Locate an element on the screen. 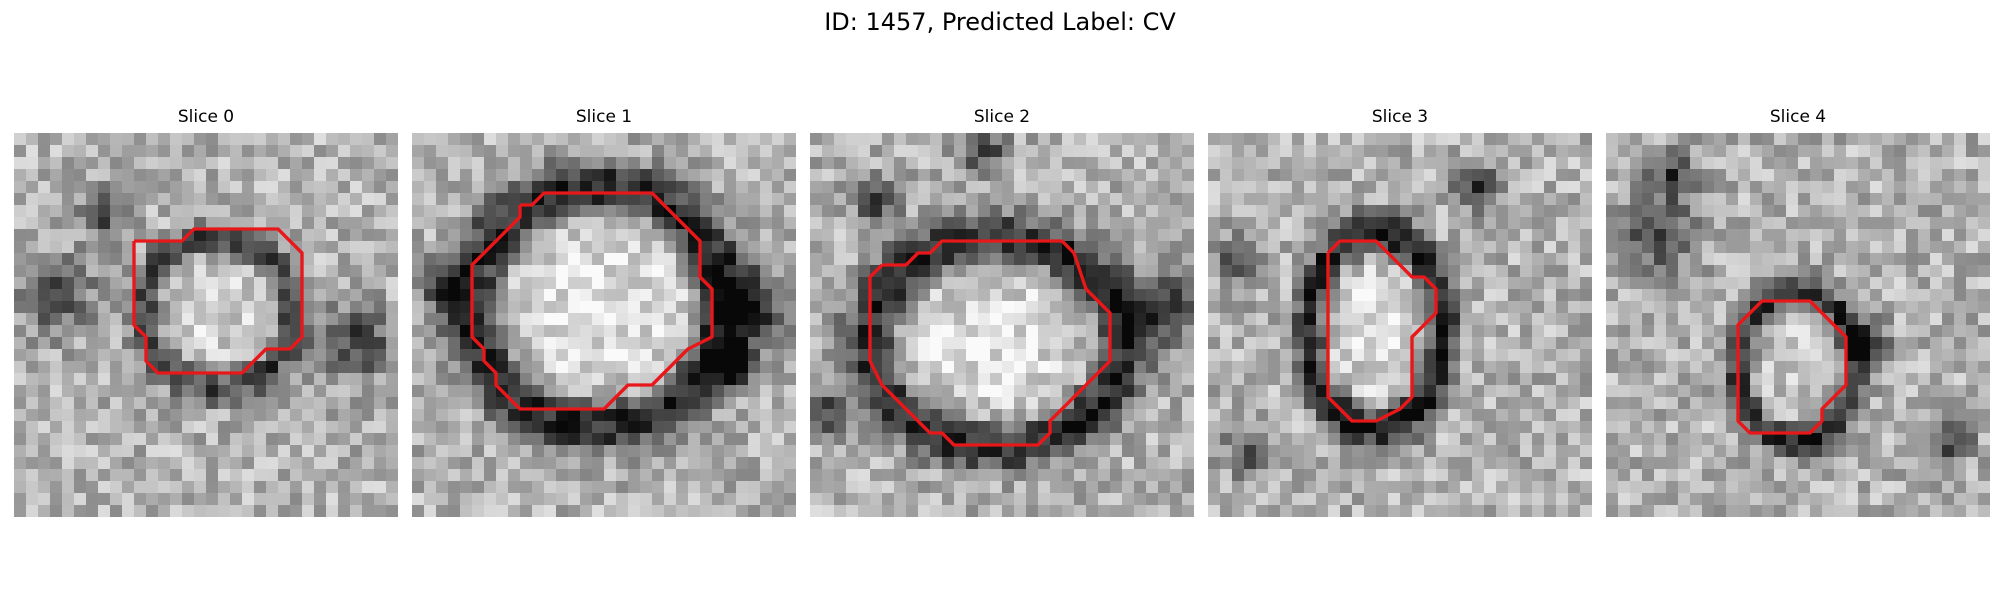 This screenshot has height=600, width=2000. panel-title: Slice 3 is located at coordinates (1400, 117).